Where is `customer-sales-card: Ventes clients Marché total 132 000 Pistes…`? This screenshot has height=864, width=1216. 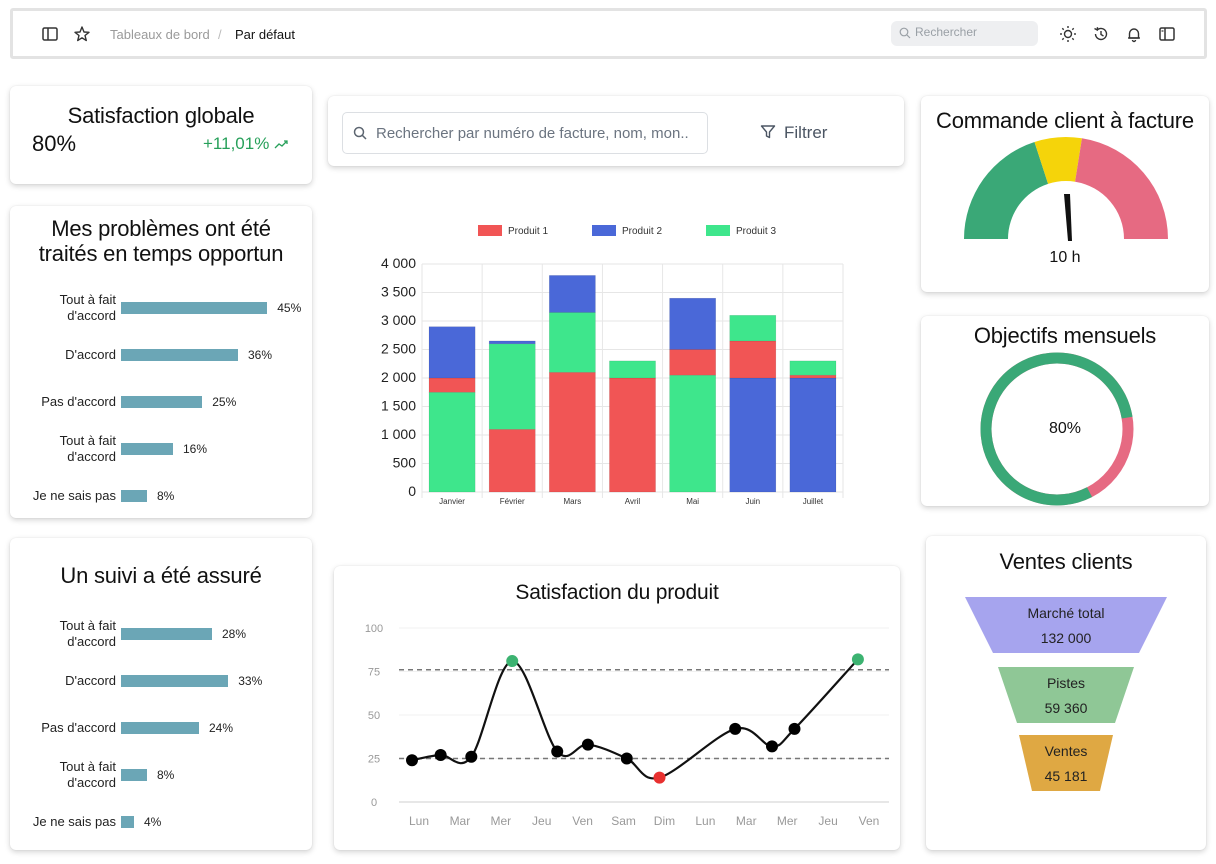
customer-sales-card: Ventes clients Marché total 132 000 Pistes… is located at coordinates (1066, 693).